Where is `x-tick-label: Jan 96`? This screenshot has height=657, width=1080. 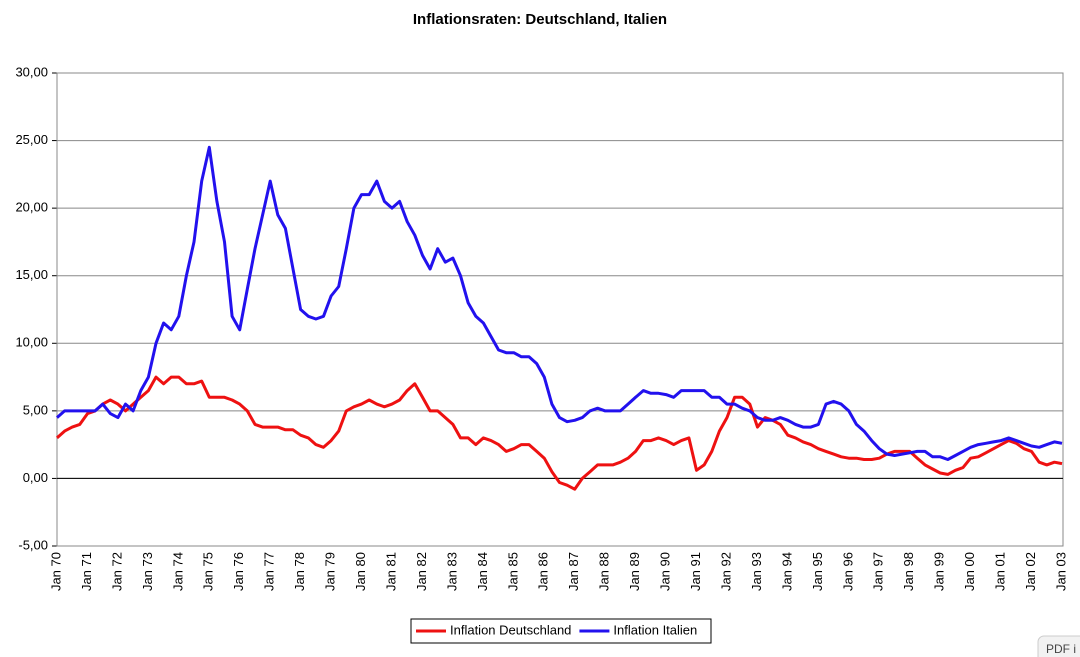
x-tick-label: Jan 96 is located at coordinates (847, 571).